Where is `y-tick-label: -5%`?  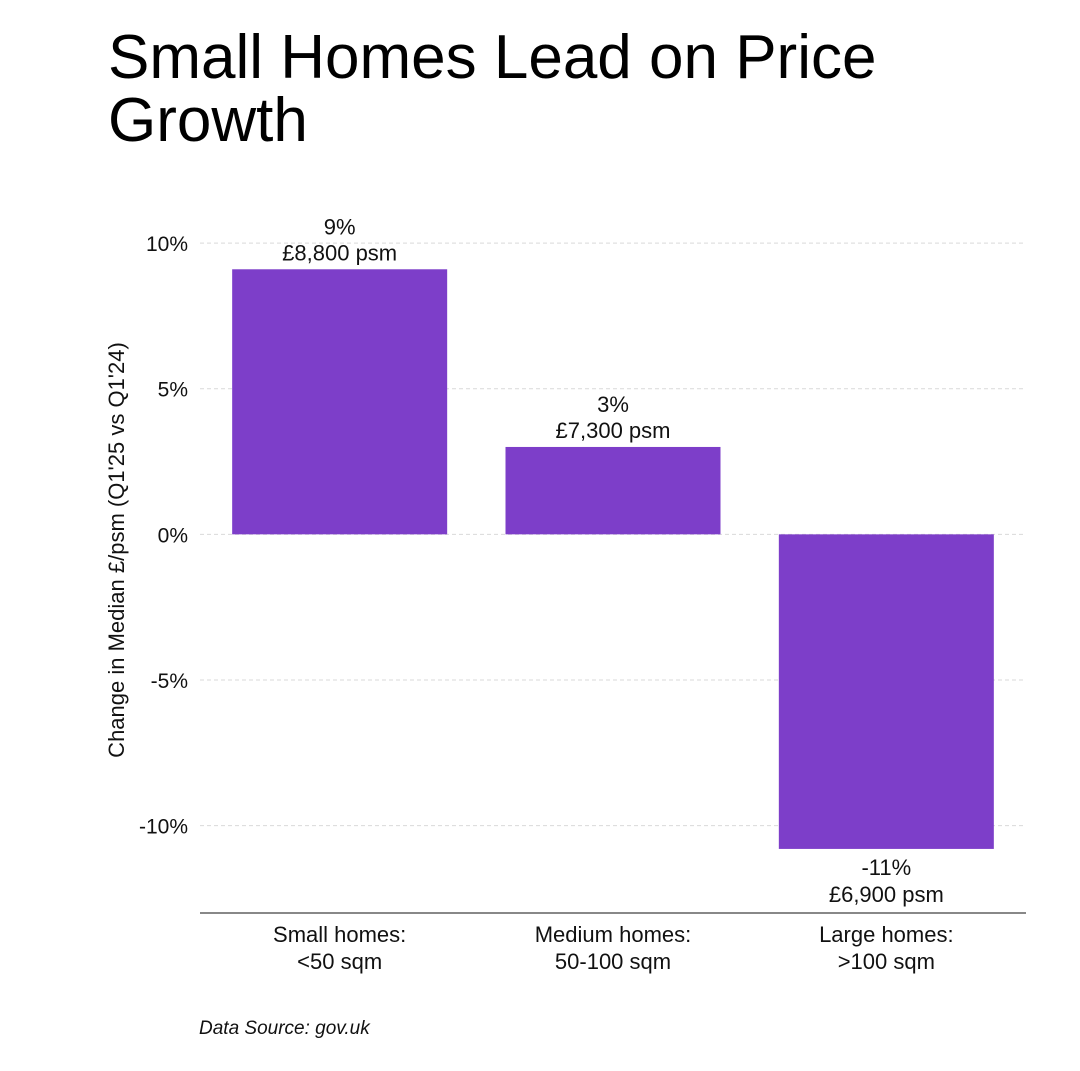 y-tick-label: -5% is located at coordinates (169, 681).